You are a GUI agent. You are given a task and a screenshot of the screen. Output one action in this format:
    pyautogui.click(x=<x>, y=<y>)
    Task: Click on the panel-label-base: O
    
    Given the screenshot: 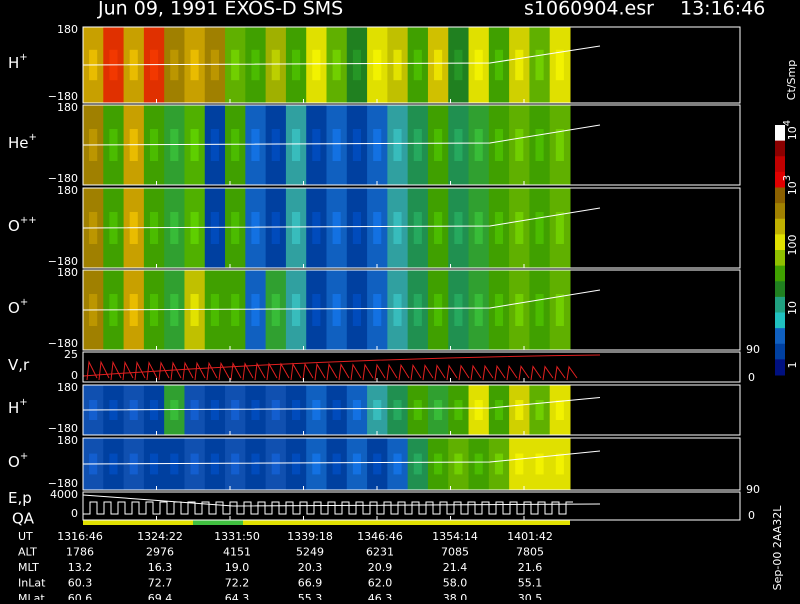 What is the action you would take?
    pyautogui.click(x=14, y=462)
    